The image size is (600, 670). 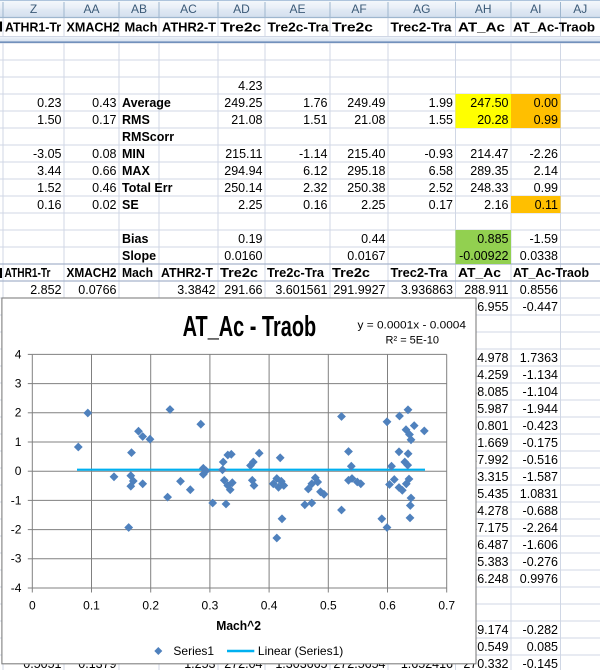 What do you see at coordinates (91, 606) in the screenshot?
I see `svg-text: 0.1` at bounding box center [91, 606].